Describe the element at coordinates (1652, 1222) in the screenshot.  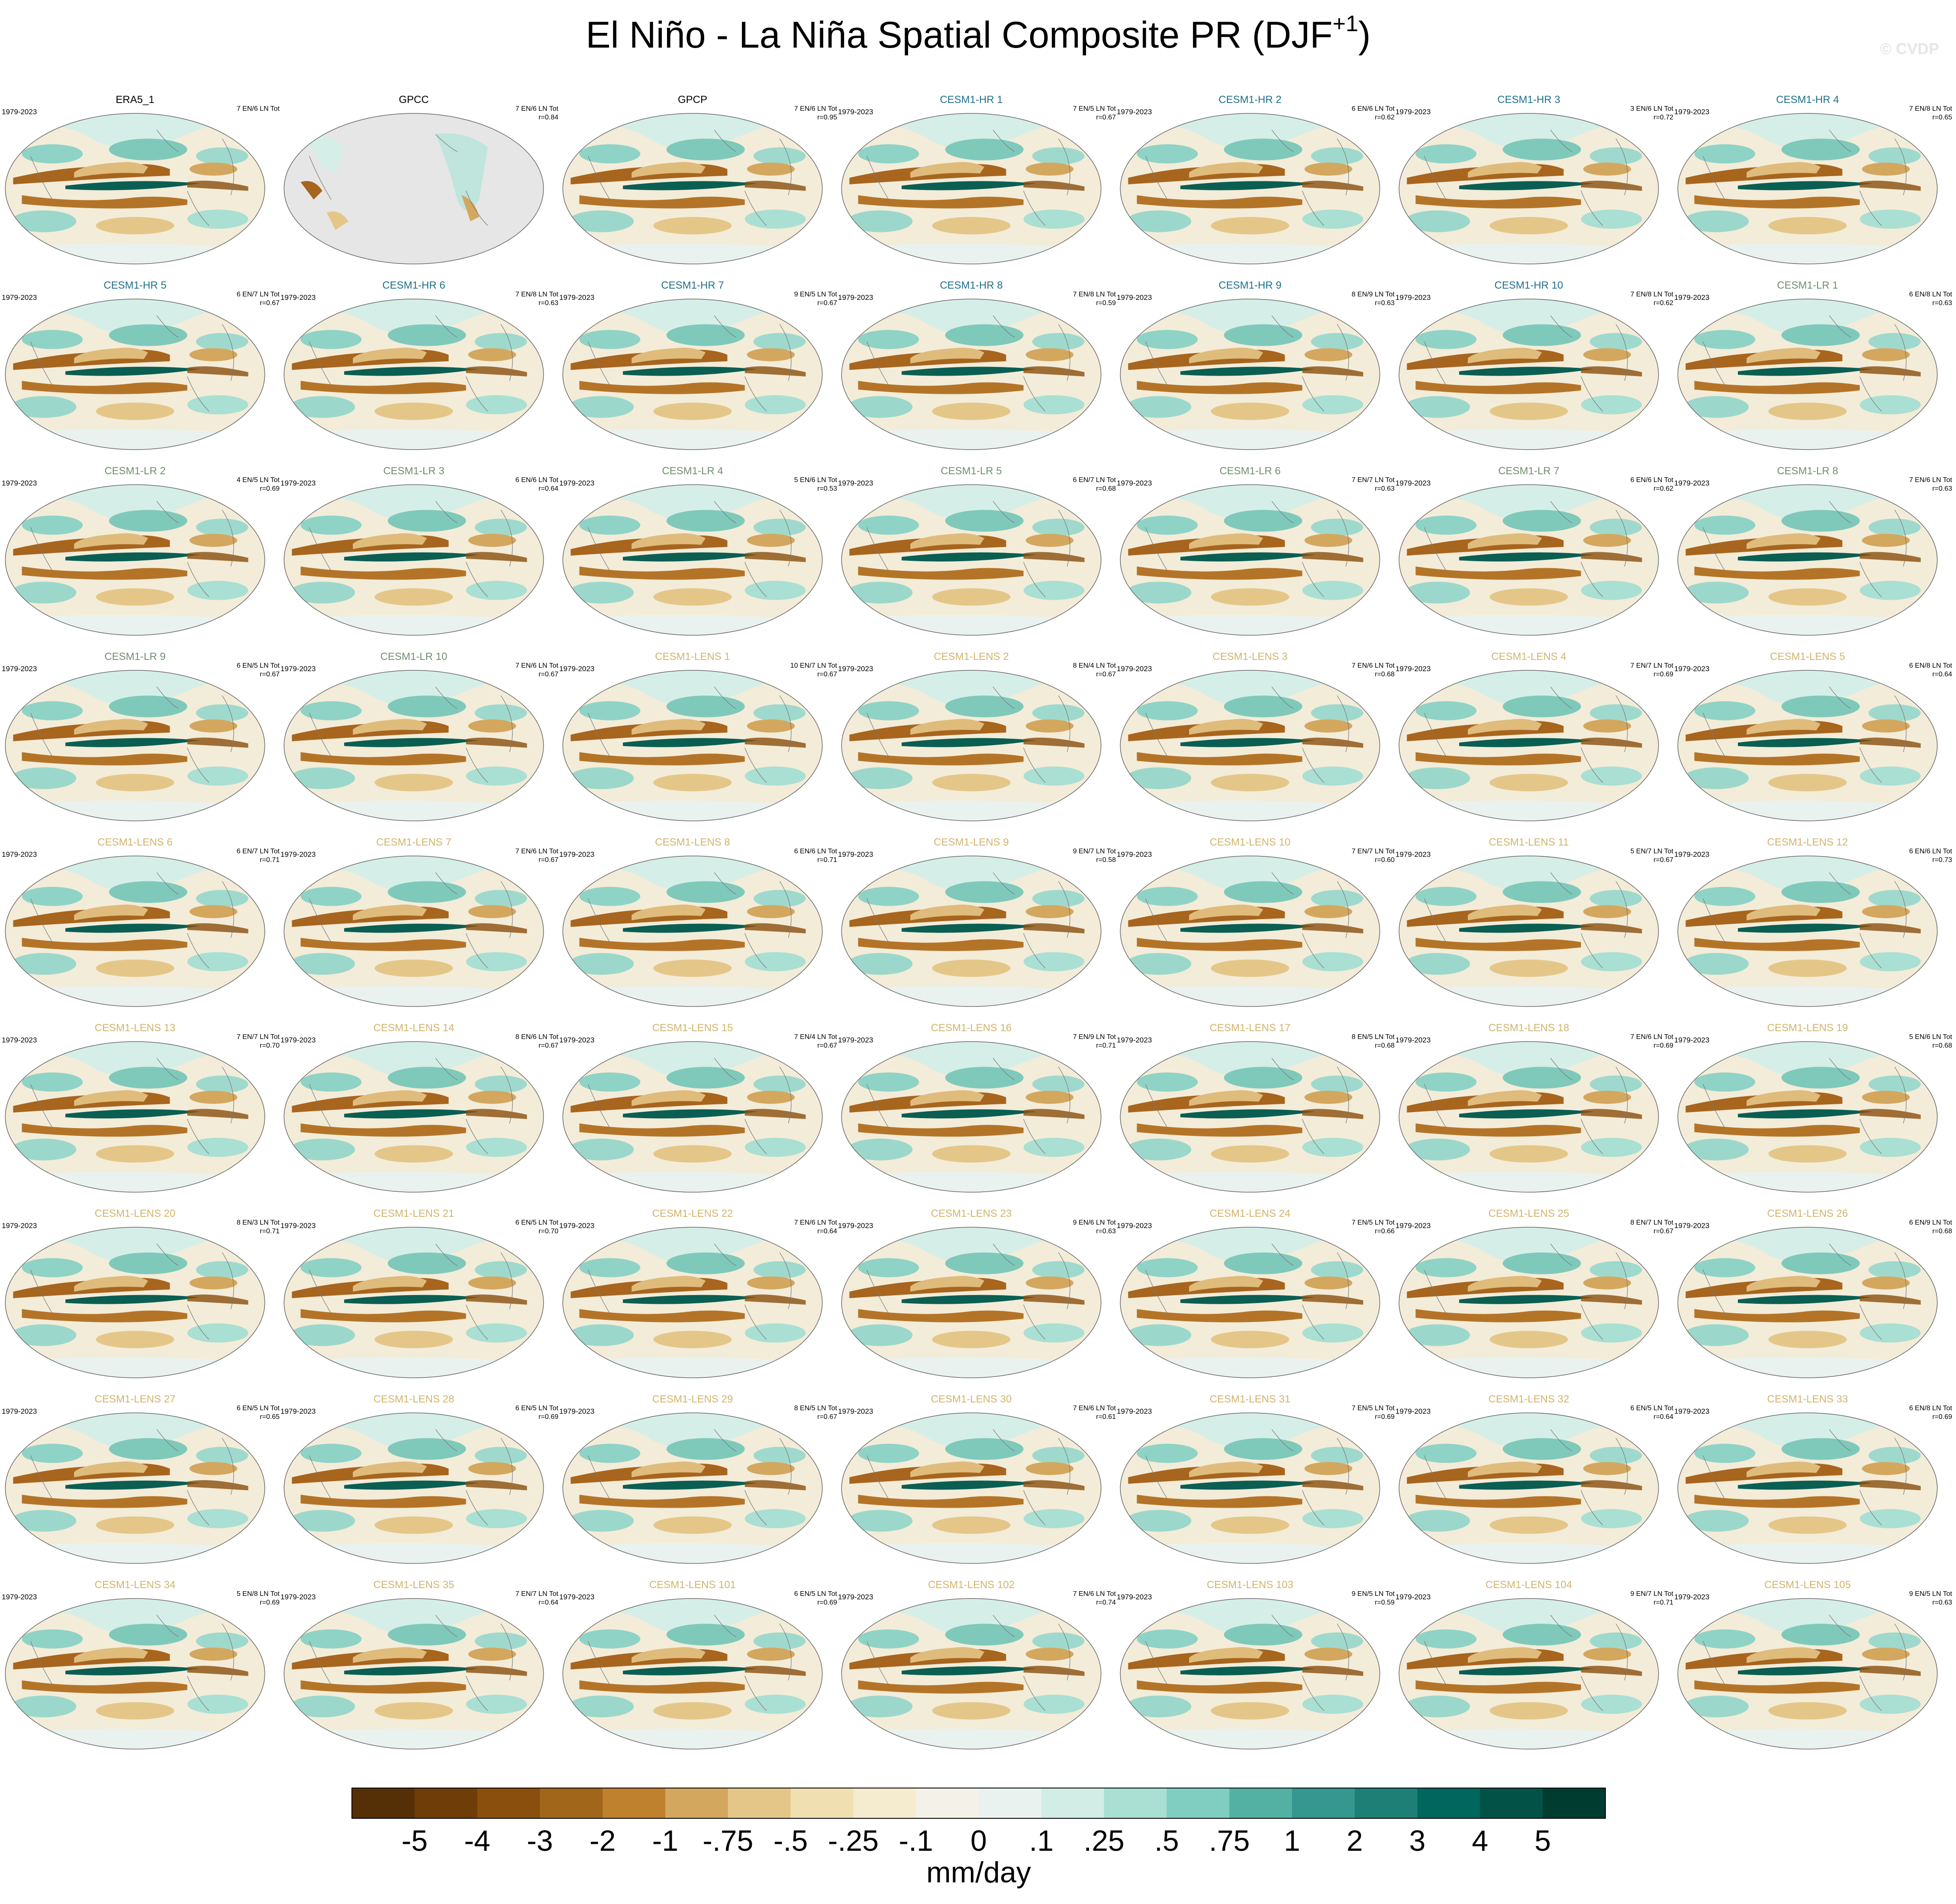
I see `panel-counts: 8 EN/7 LN Tot` at that location.